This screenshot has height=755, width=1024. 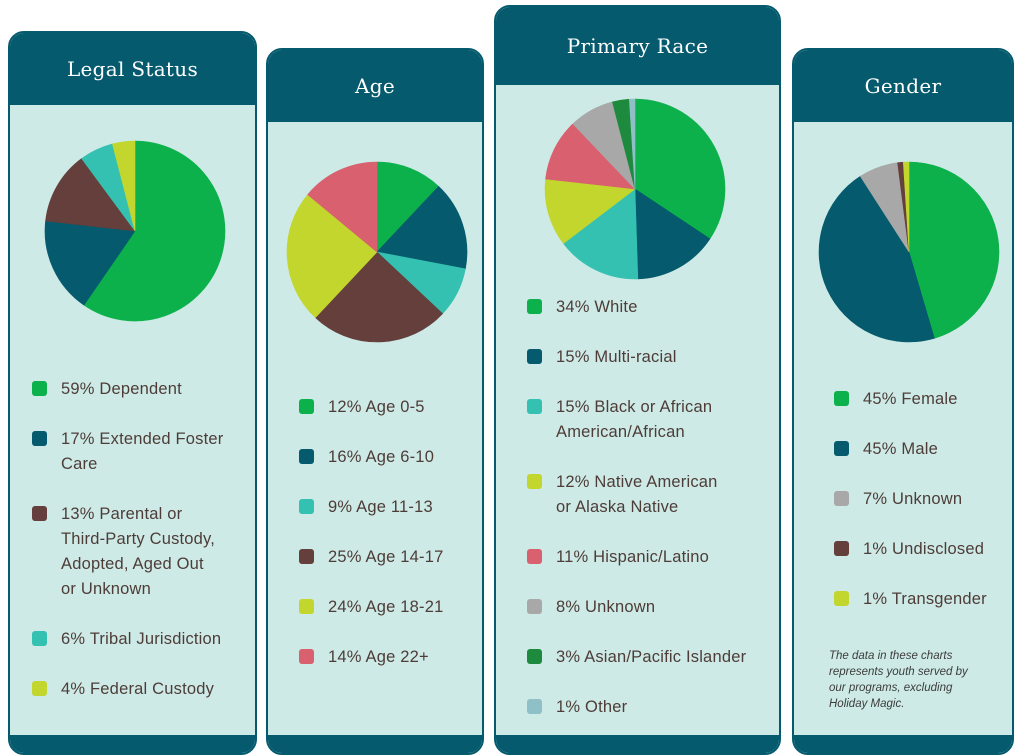 I want to click on legend-label: 34% White, so click(x=597, y=307).